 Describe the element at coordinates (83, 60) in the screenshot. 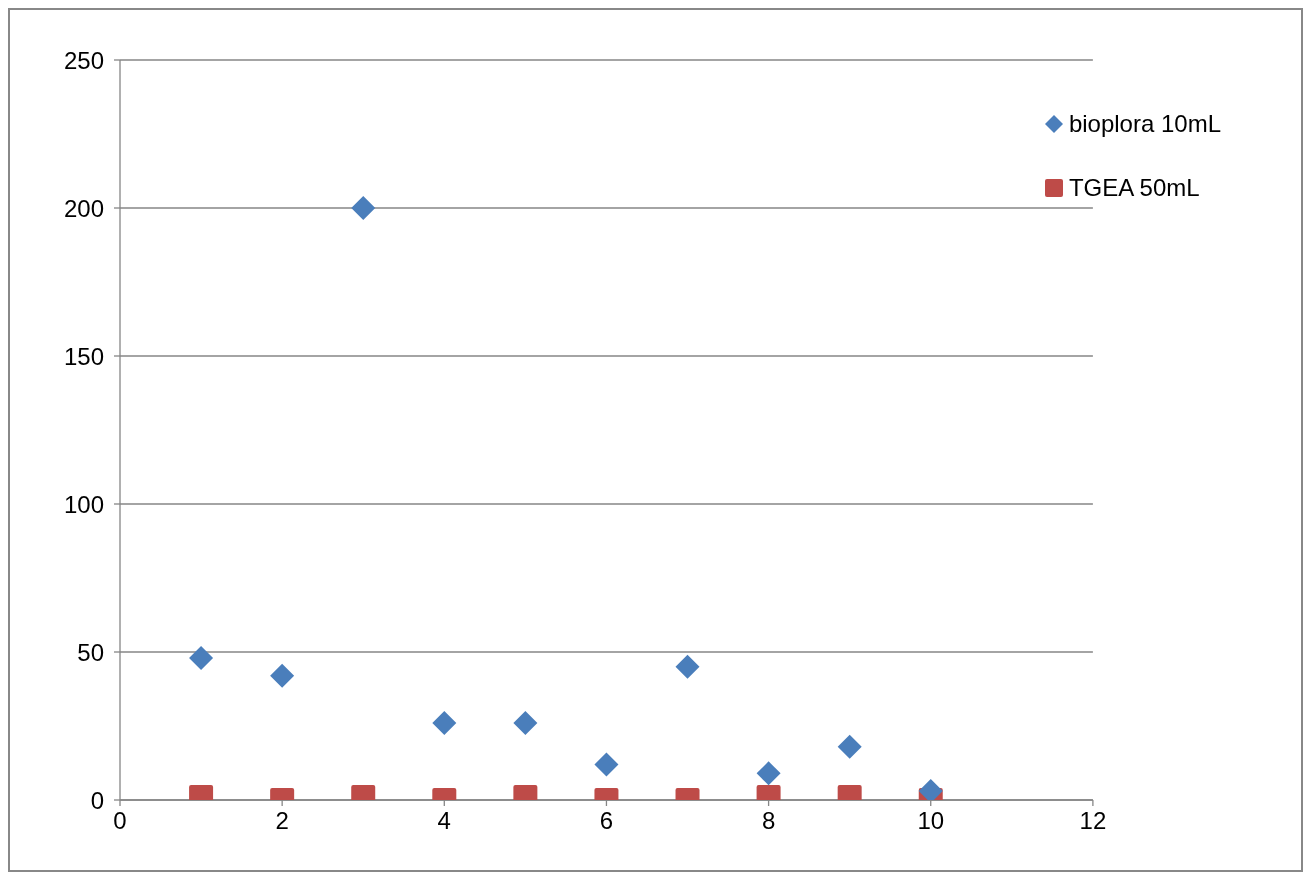

I see `y-tick-label: 250` at that location.